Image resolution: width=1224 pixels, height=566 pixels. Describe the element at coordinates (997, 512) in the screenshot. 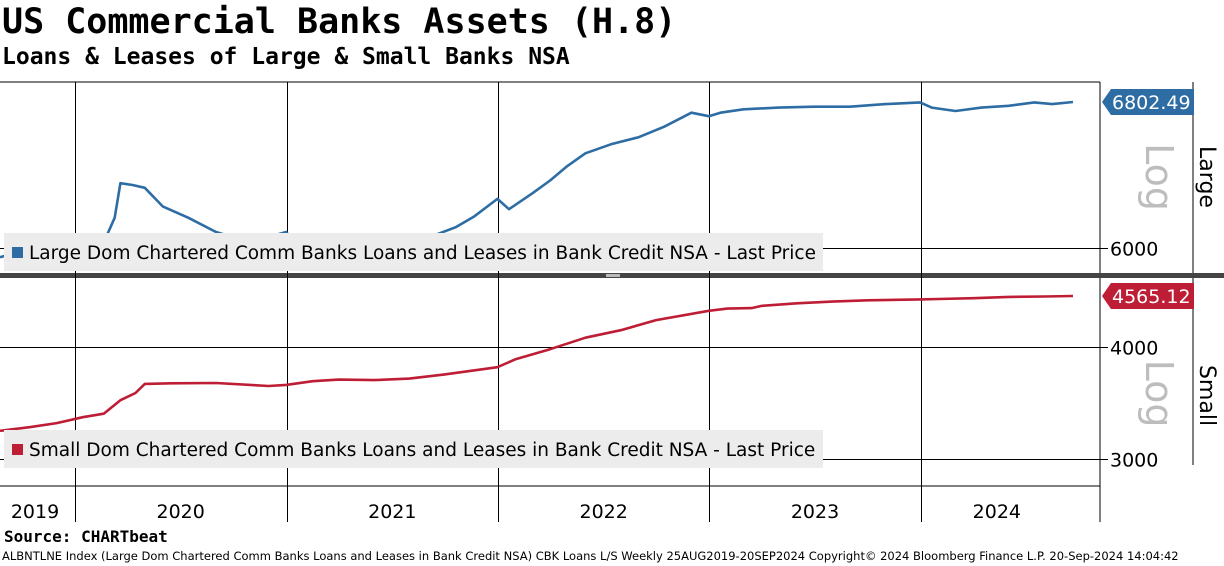

I see `x-tick-label: 2024` at that location.